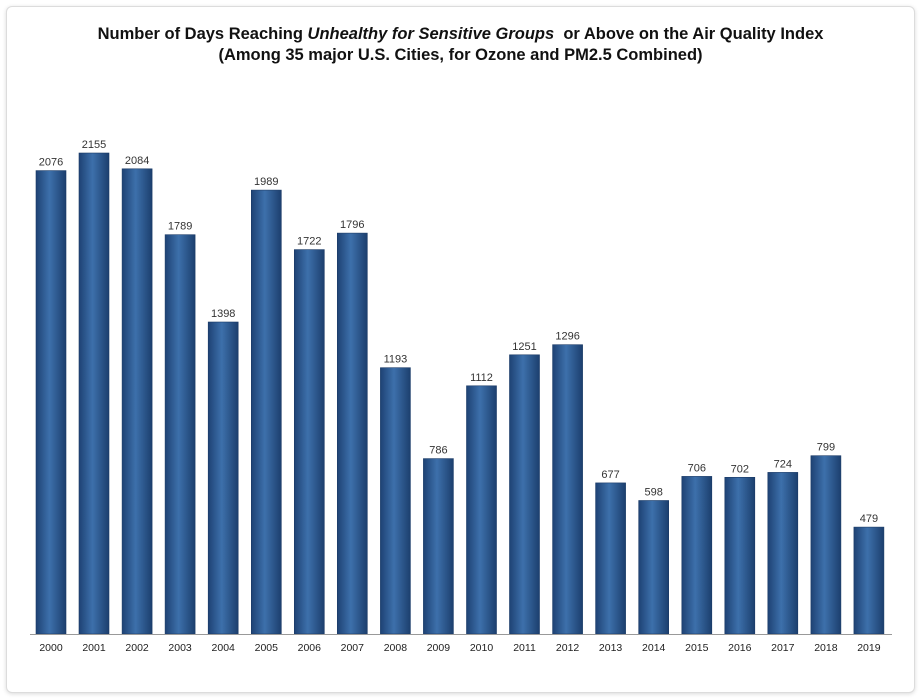  Describe the element at coordinates (524, 347) in the screenshot. I see `data-label-2011: 1251` at that location.